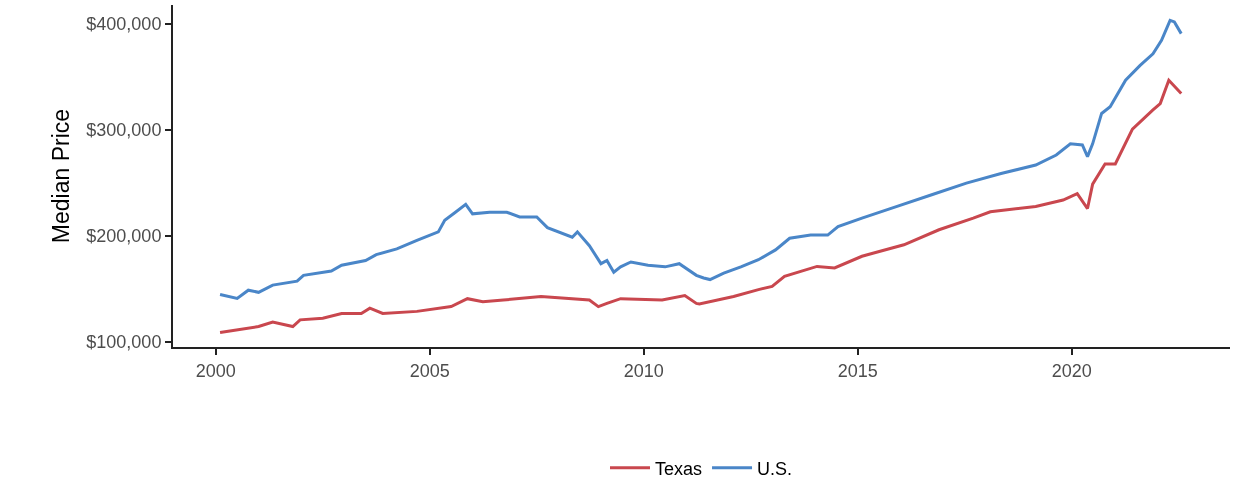 The height and width of the screenshot is (490, 1233). Describe the element at coordinates (124, 236) in the screenshot. I see `y-tick-label: $200,000` at that location.